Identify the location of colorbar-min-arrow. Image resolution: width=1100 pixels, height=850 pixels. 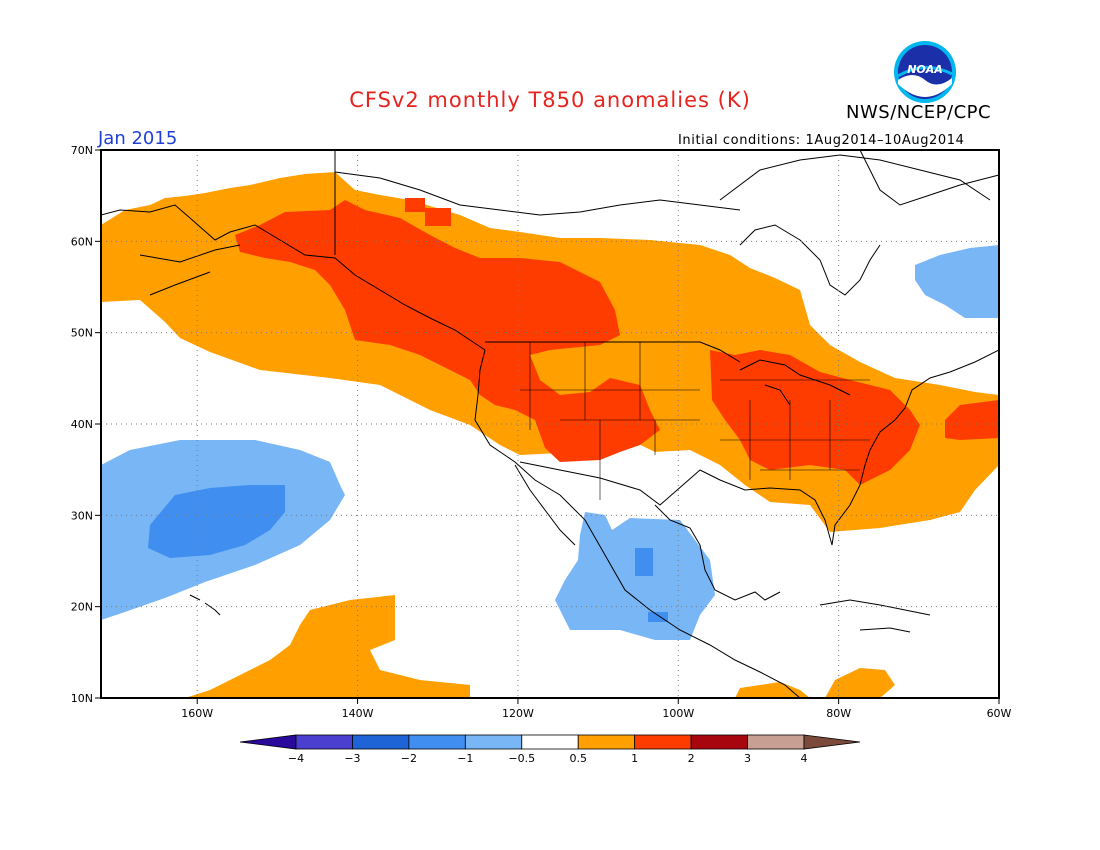
(268, 742).